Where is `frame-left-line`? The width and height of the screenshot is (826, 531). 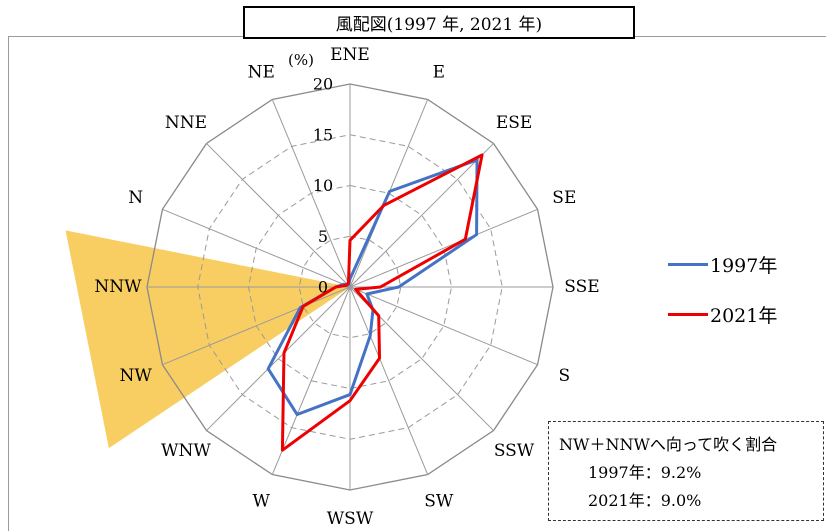 frame-left-line is located at coordinates (8, 283).